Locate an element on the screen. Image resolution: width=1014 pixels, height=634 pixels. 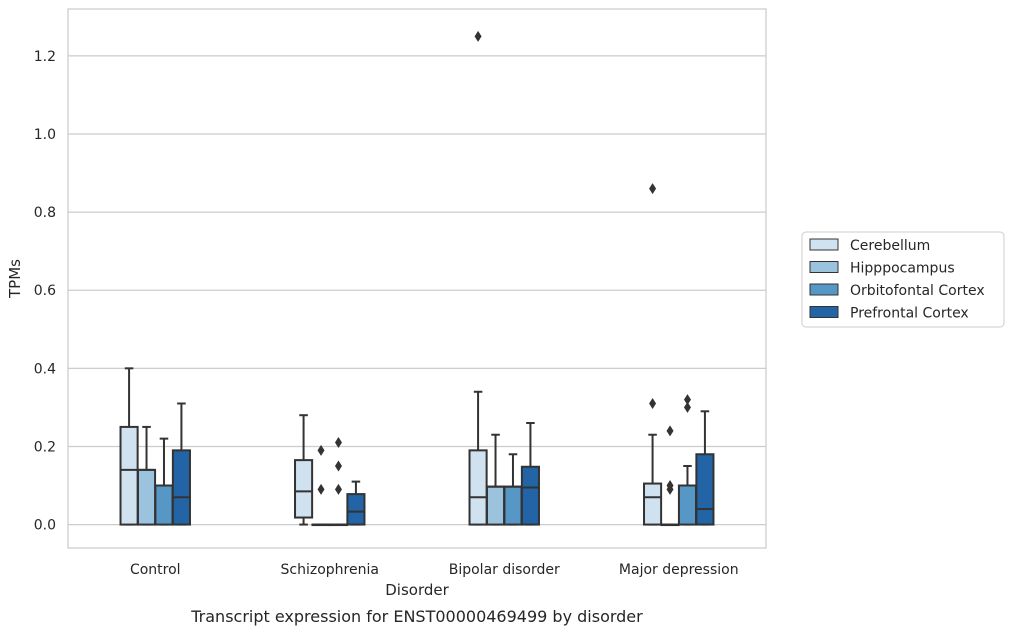
y-tick-label: 1.0 is located at coordinates (45, 135).